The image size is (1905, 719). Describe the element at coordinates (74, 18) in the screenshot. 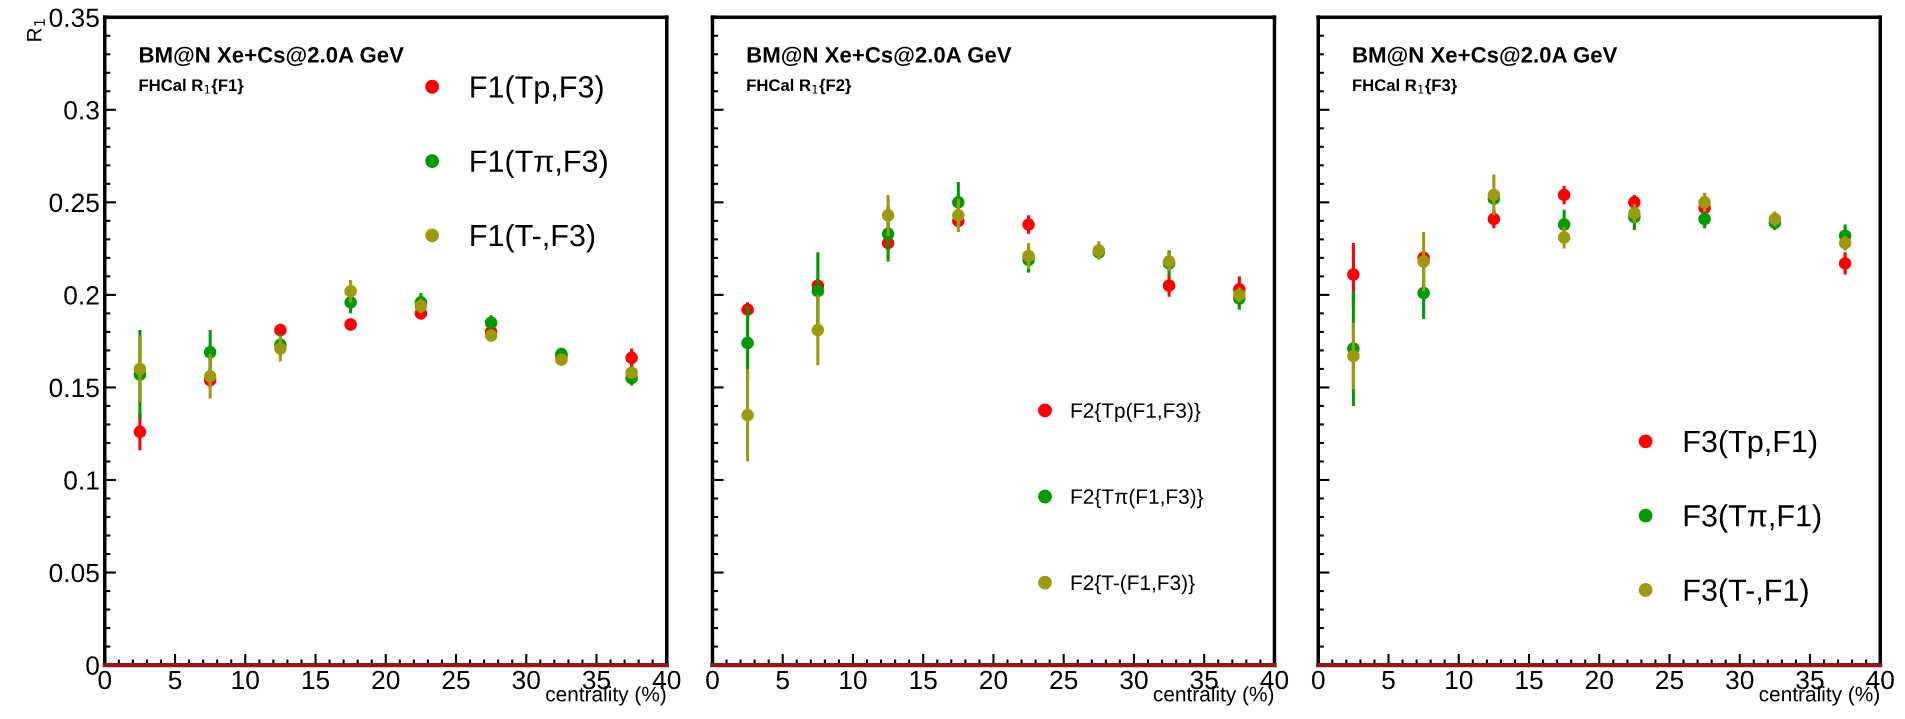

I see `y-tick-label: 0.35` at that location.